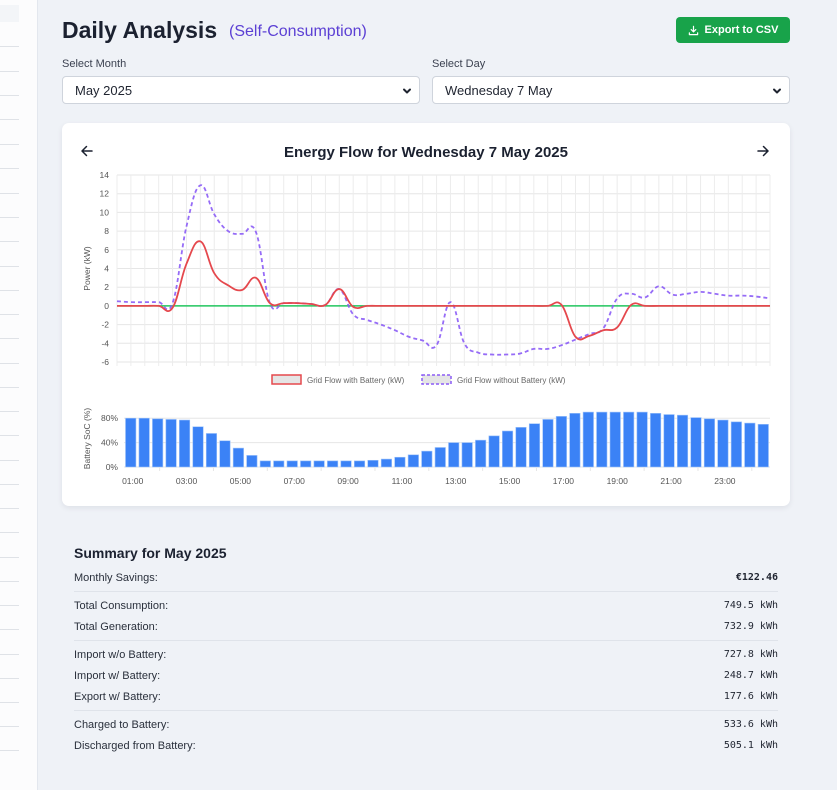 The height and width of the screenshot is (790, 837). I want to click on summary-row: Discharged from Battery: 505.1 kWh, so click(426, 747).